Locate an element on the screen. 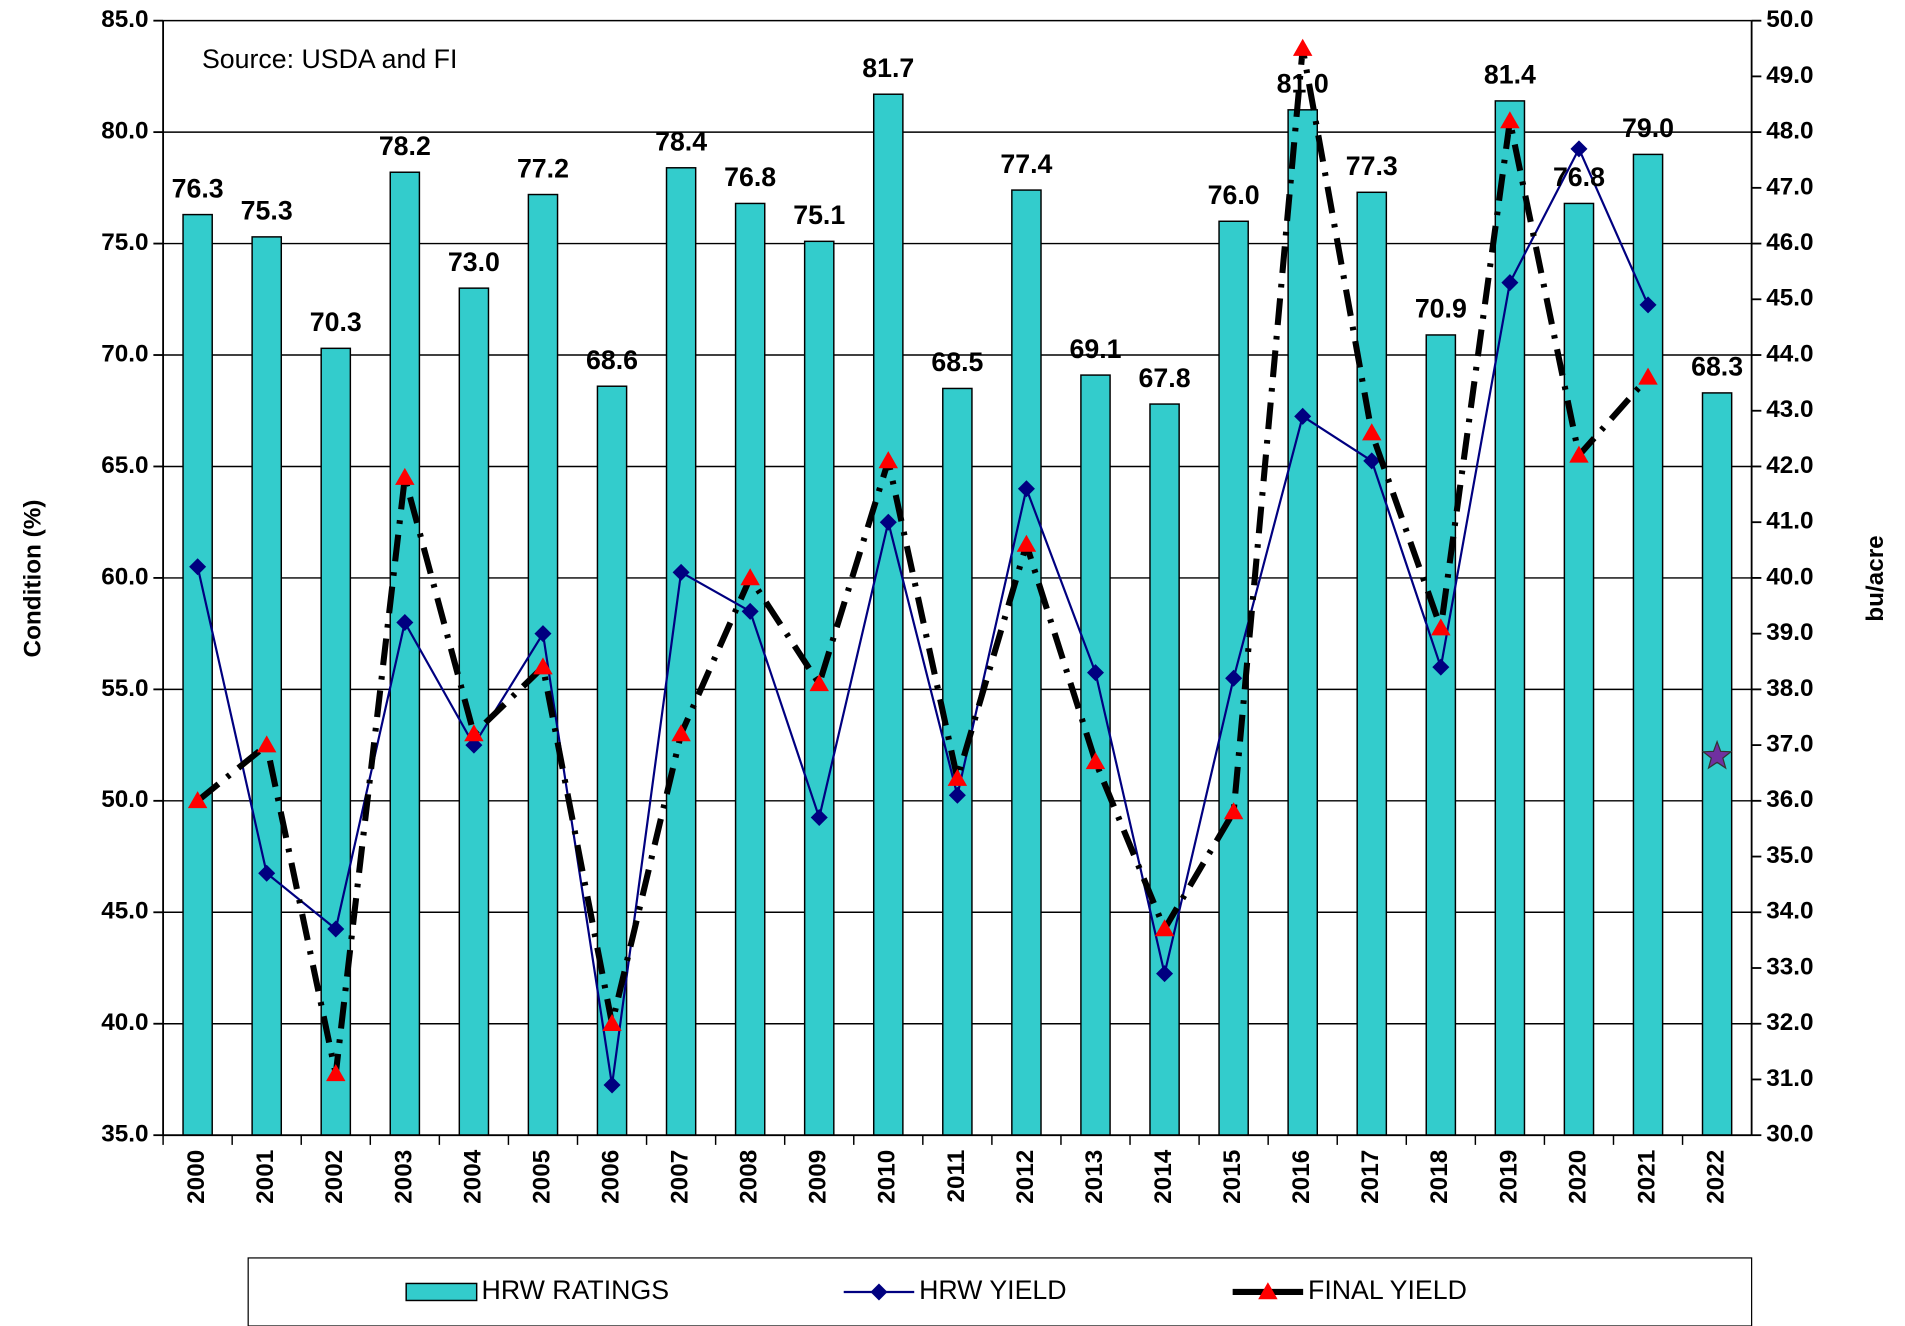  value-label: 78.4 is located at coordinates (681, 142).